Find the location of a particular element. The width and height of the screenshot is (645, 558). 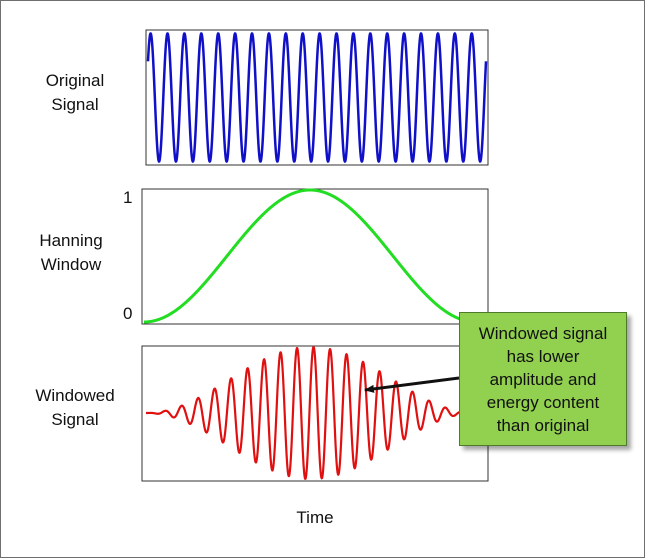

original-signal-panel is located at coordinates (317, 97).